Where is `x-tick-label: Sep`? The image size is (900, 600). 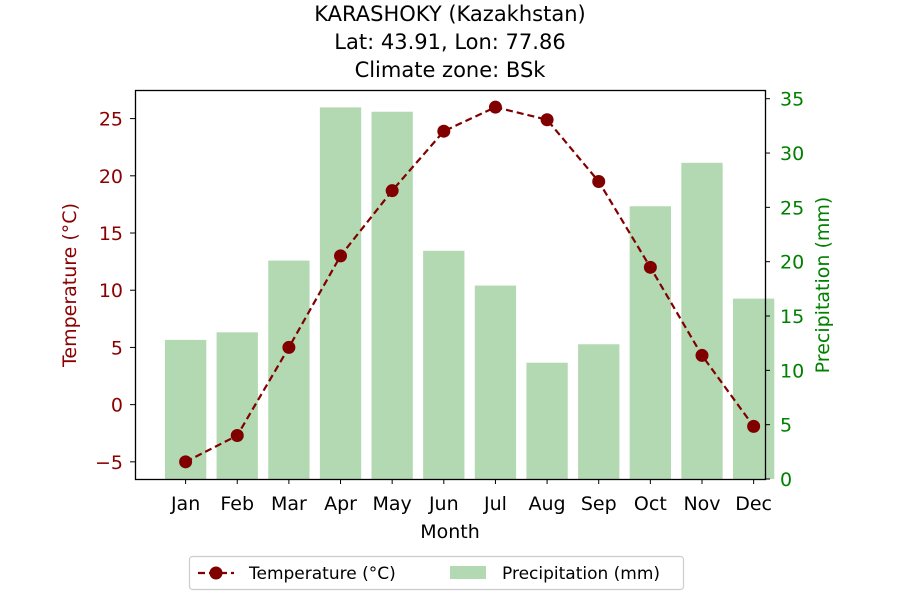
x-tick-label: Sep is located at coordinates (599, 504).